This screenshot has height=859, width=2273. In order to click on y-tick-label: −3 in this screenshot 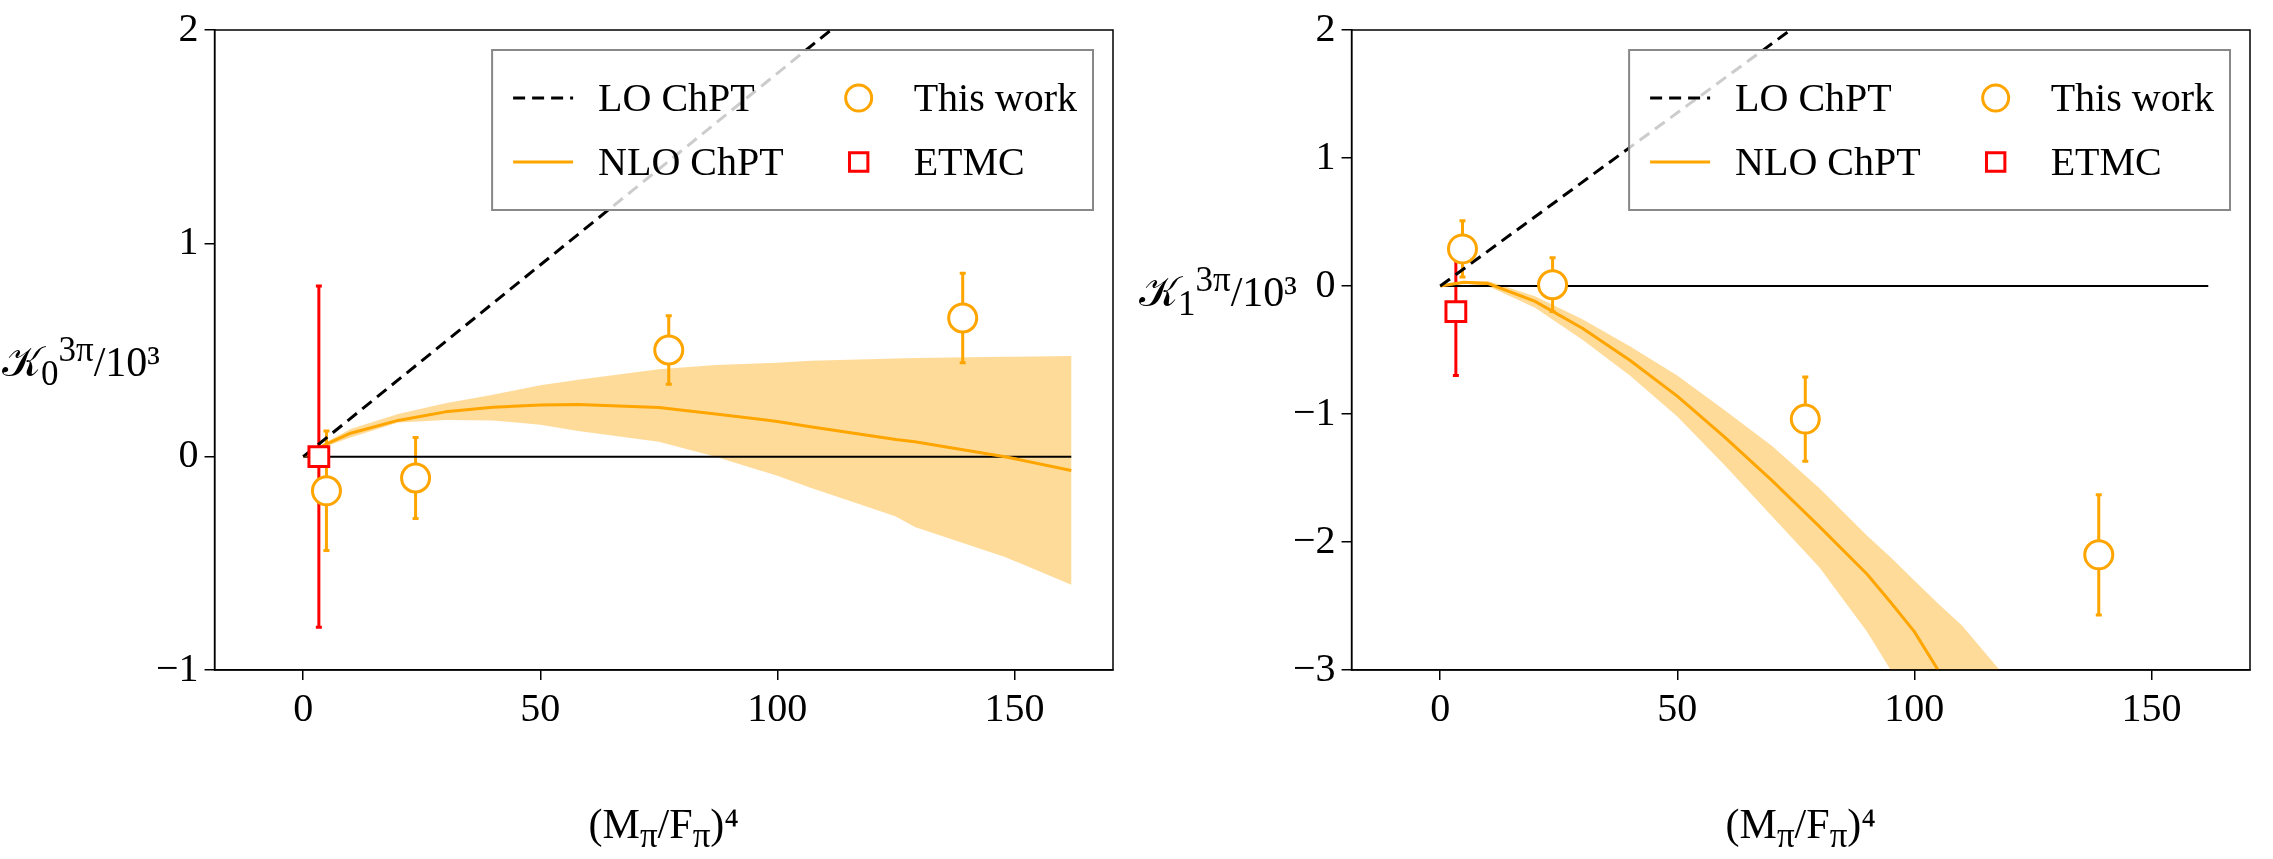, I will do `click(1314, 667)`.